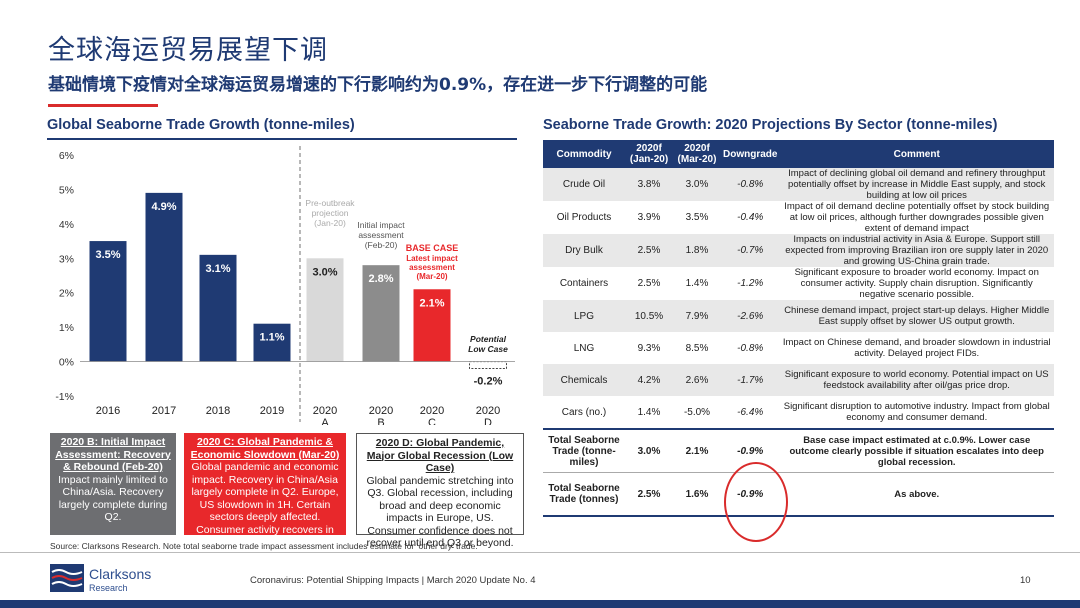  I want to click on brand-name: Clarksons, so click(120, 574).